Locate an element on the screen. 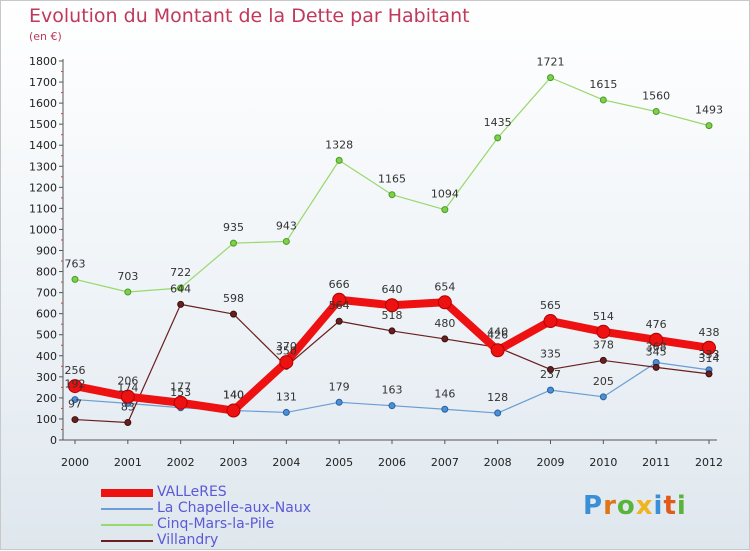  data-label: 640 is located at coordinates (392, 289).